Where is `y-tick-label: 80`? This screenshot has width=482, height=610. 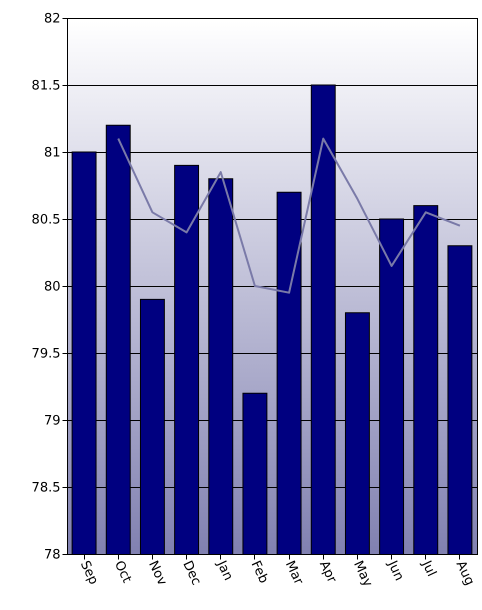 y-tick-label: 80 is located at coordinates (52, 287).